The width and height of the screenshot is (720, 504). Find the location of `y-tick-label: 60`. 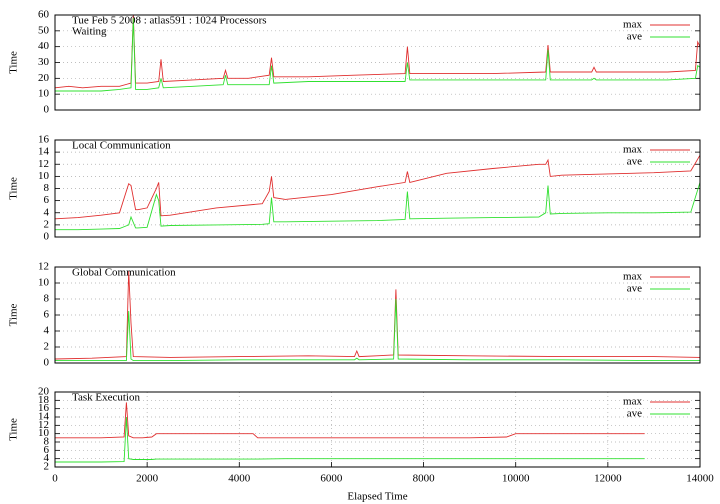

y-tick-label: 60 is located at coordinates (44, 15).